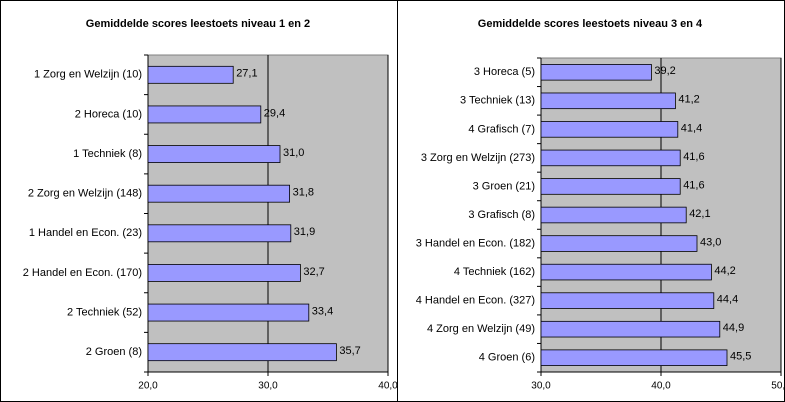 This screenshot has width=785, height=402. Describe the element at coordinates (664, 71) in the screenshot. I see `value-label: 39,2` at that location.